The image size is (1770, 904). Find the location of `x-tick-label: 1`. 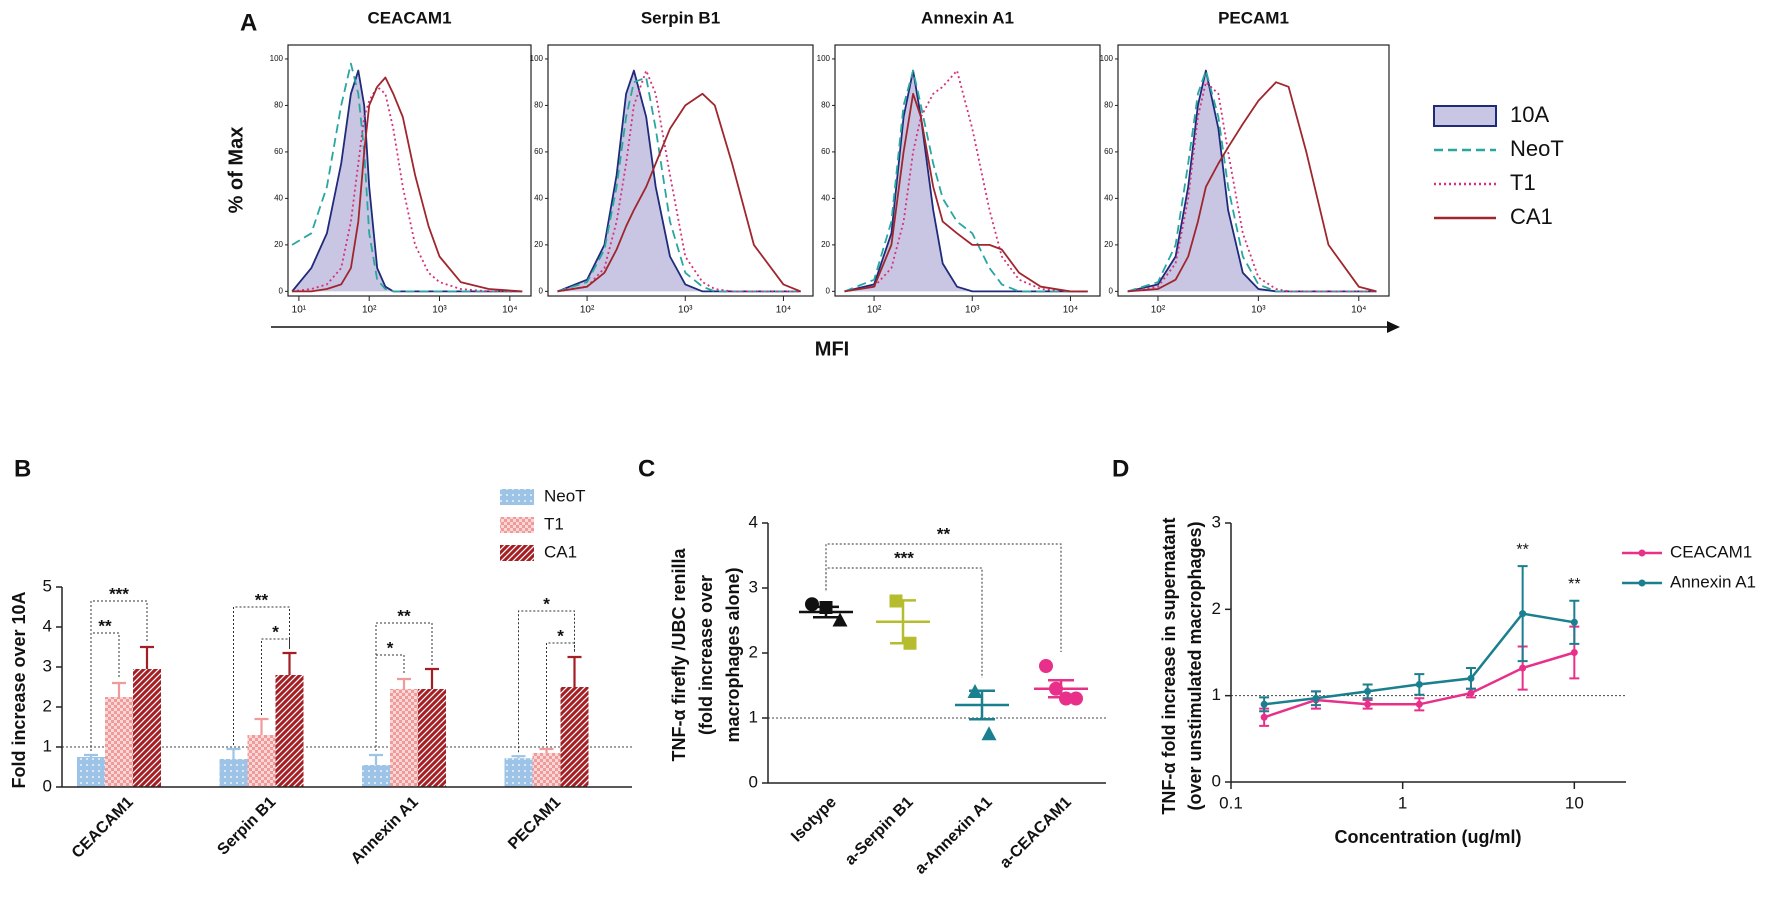

x-tick-label: 1 is located at coordinates (1402, 802).